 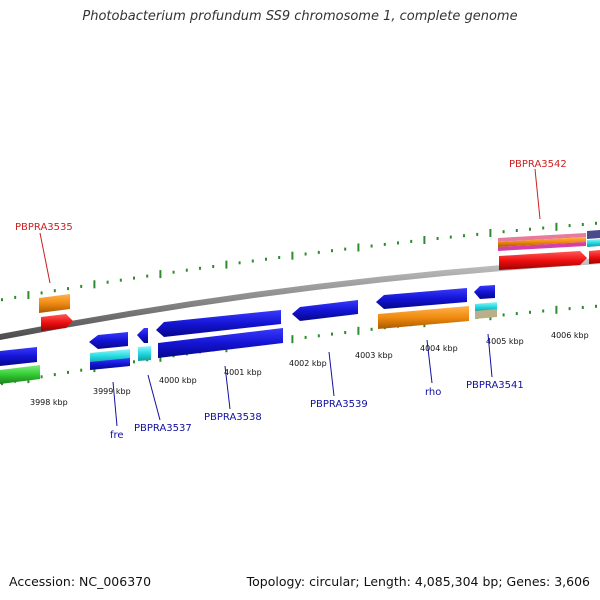 What do you see at coordinates (543, 260) in the screenshot?
I see `gene-pbpra3542-red` at bounding box center [543, 260].